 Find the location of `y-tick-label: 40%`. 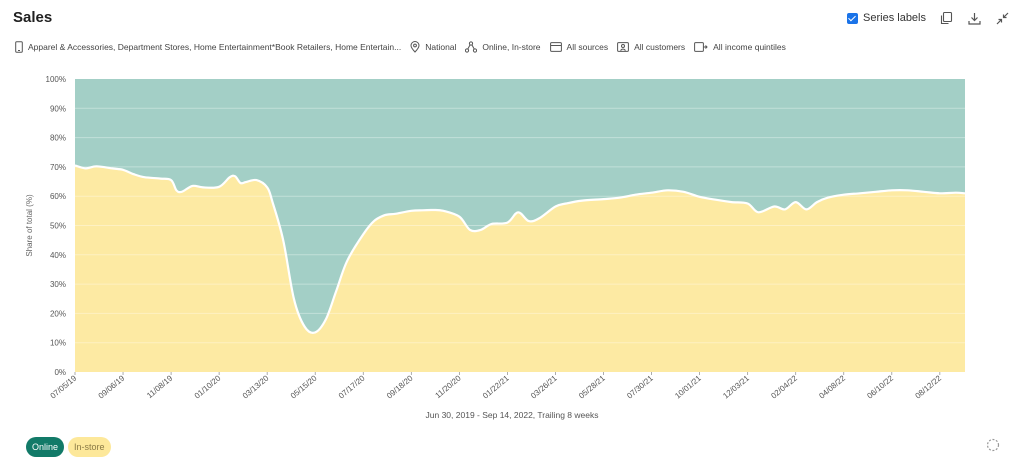

y-tick-label: 40% is located at coordinates (58, 255).